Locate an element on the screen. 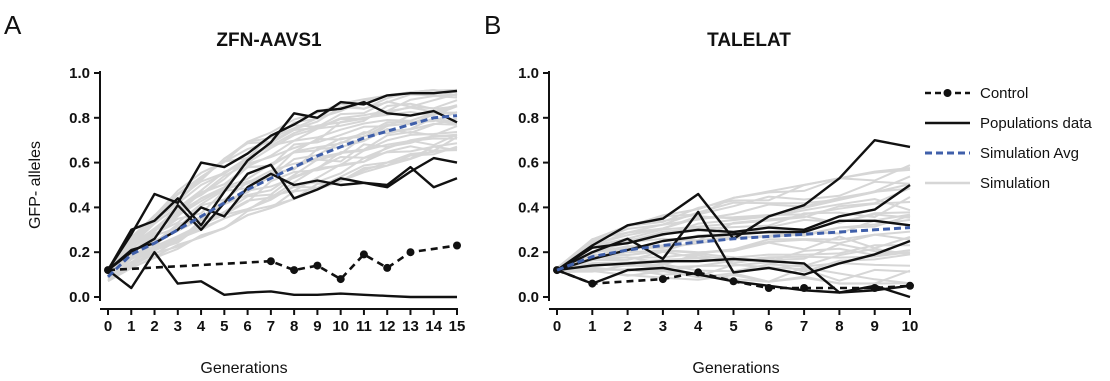 This screenshot has width=1110, height=381. control-line-a is located at coordinates (282, 262).